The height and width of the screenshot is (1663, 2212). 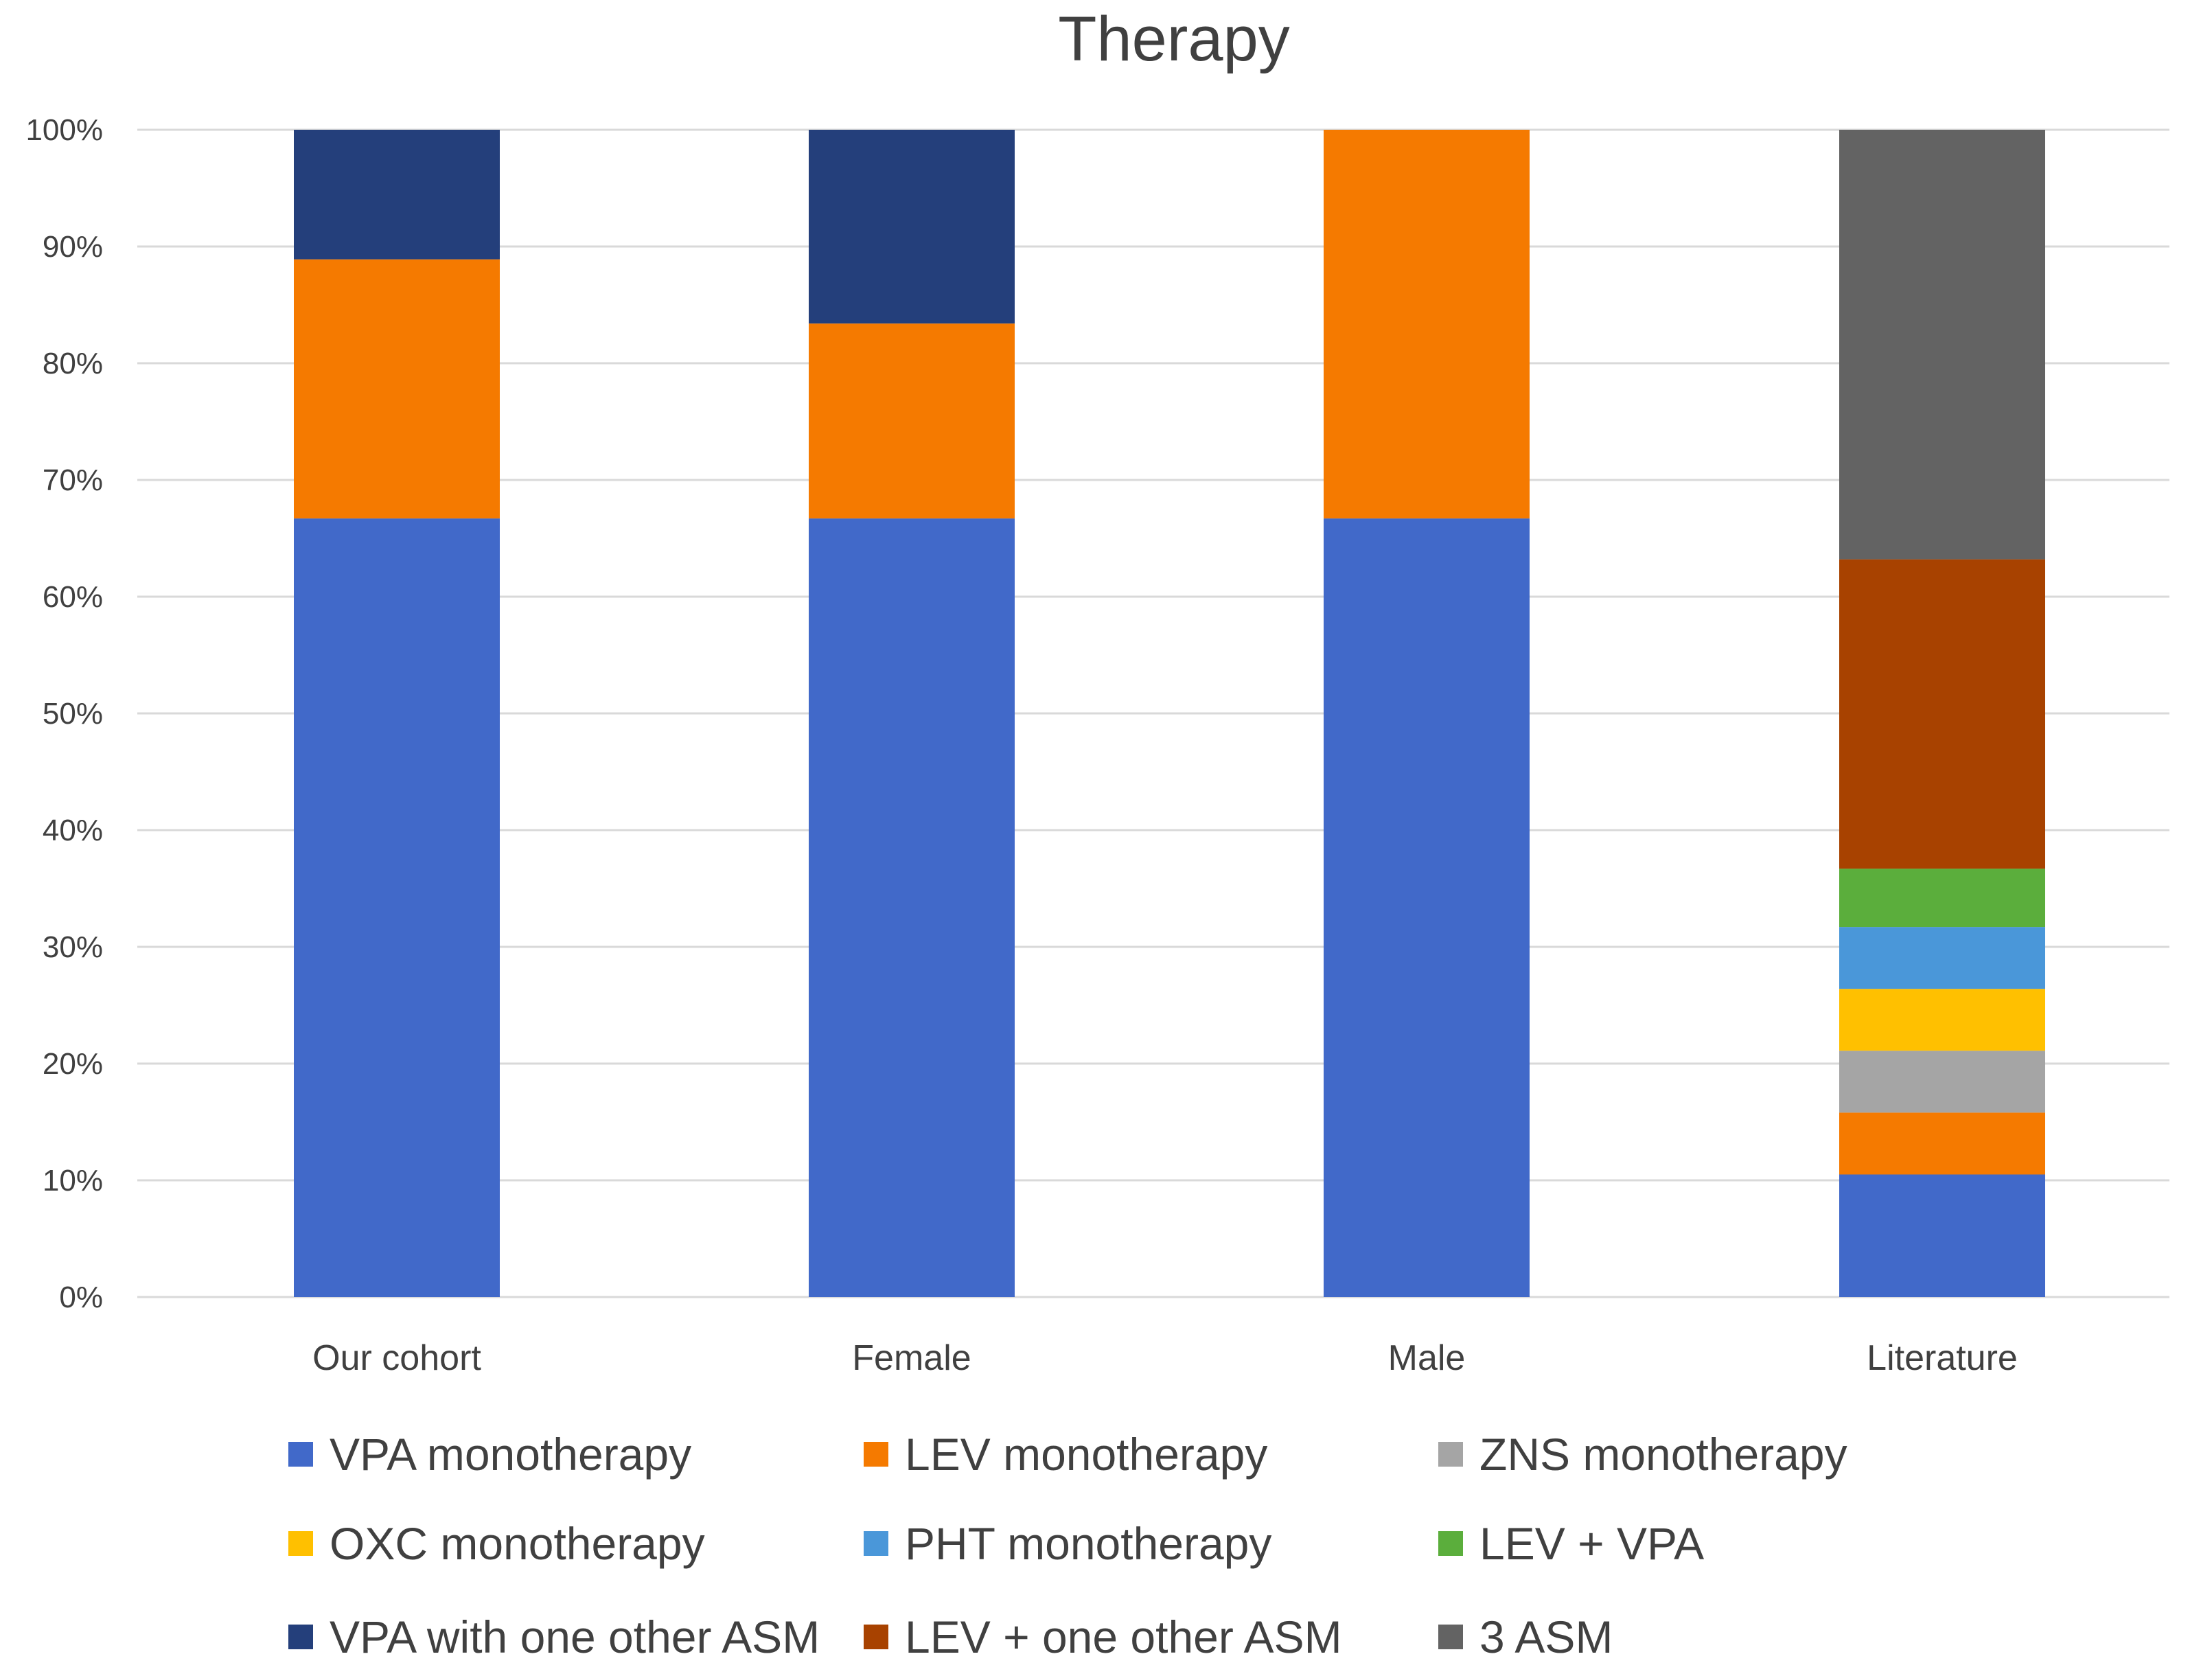 What do you see at coordinates (73, 1064) in the screenshot?
I see `y-tick-label: 20%` at bounding box center [73, 1064].